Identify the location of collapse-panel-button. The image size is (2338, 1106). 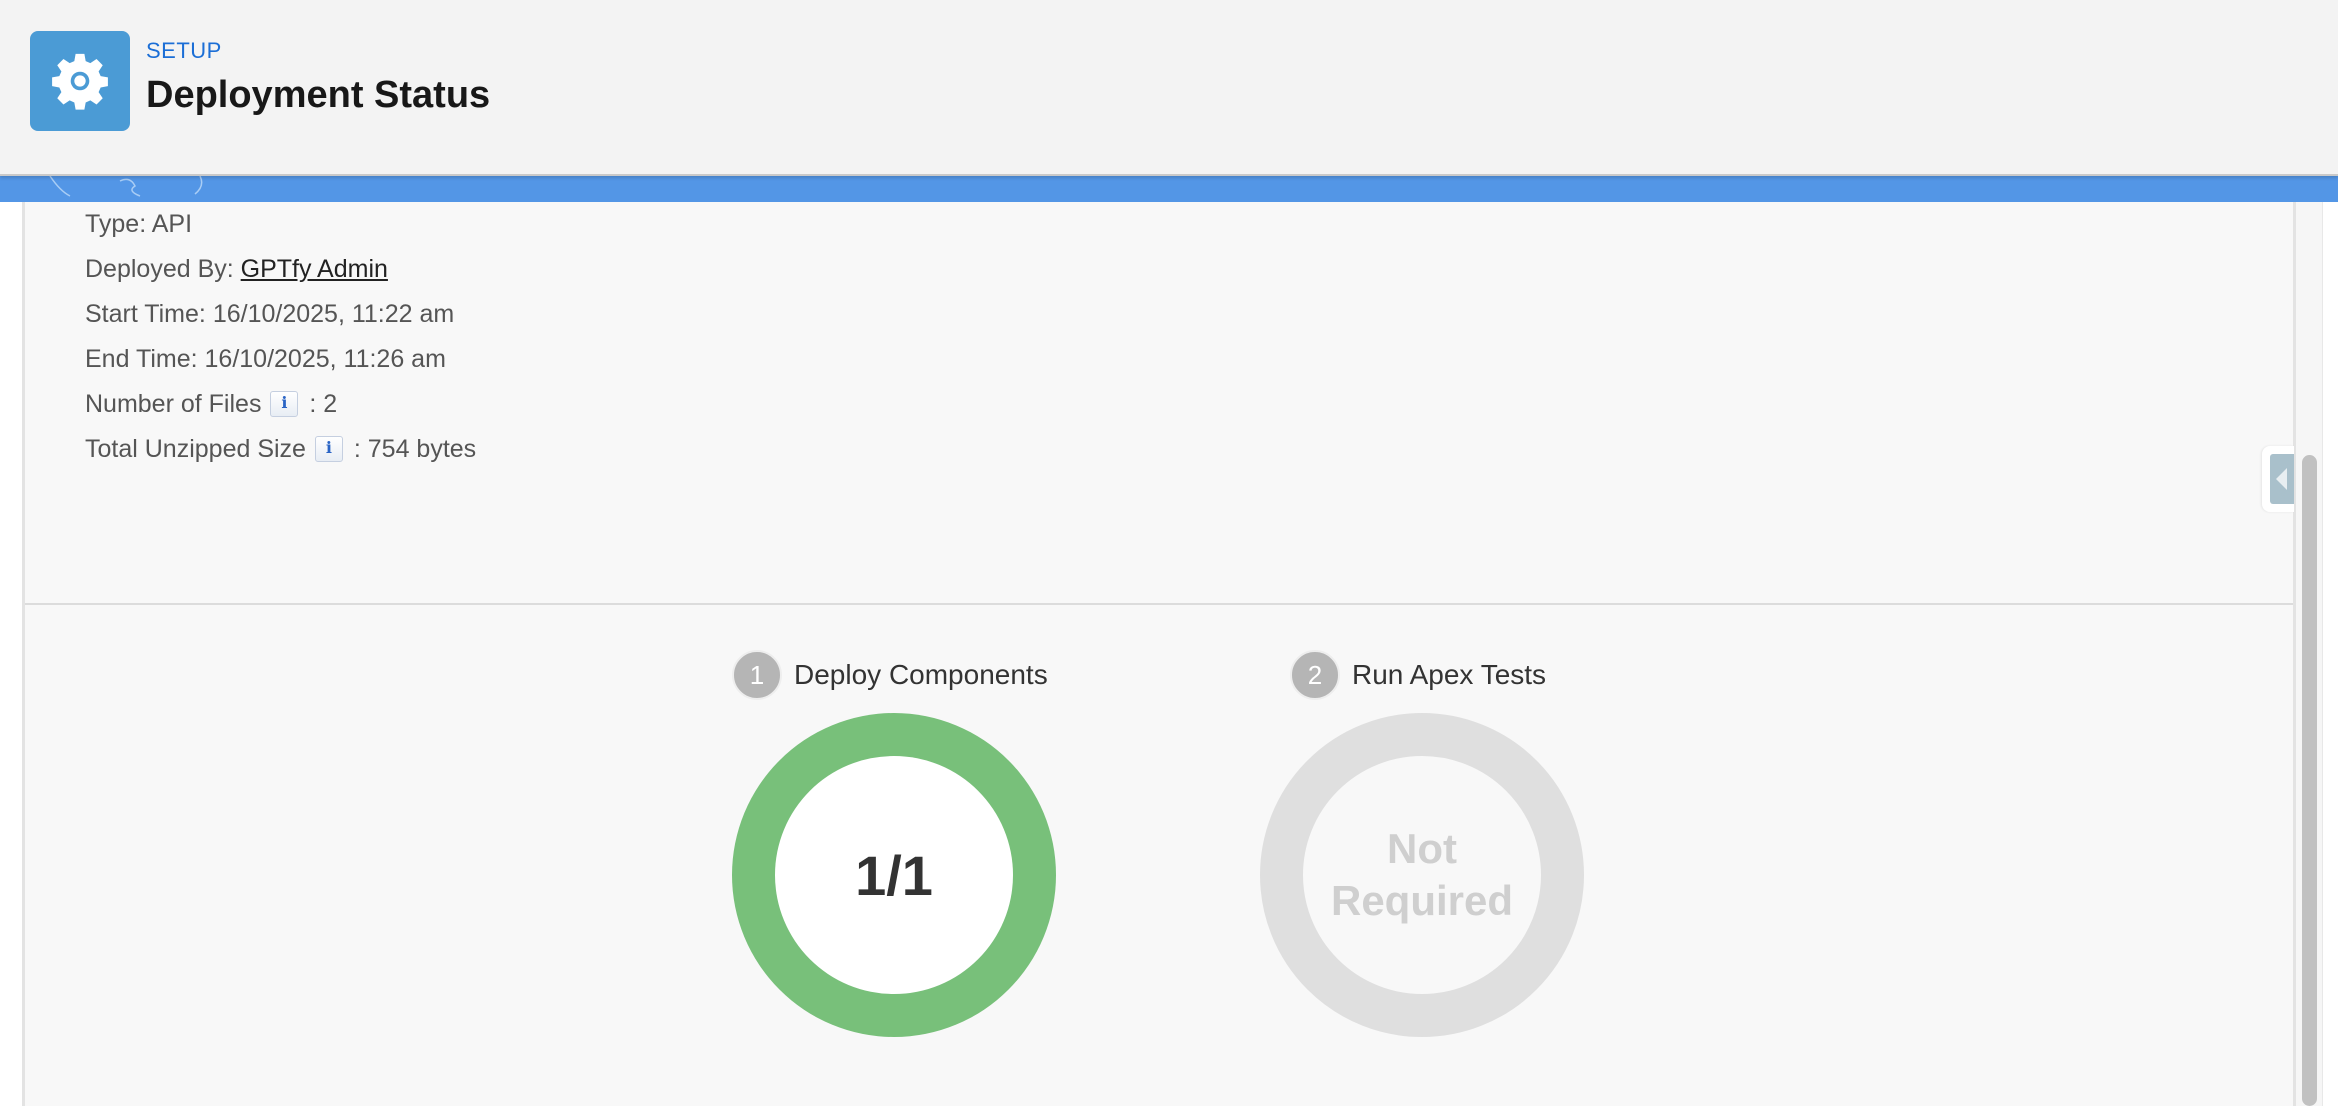
(2278, 479).